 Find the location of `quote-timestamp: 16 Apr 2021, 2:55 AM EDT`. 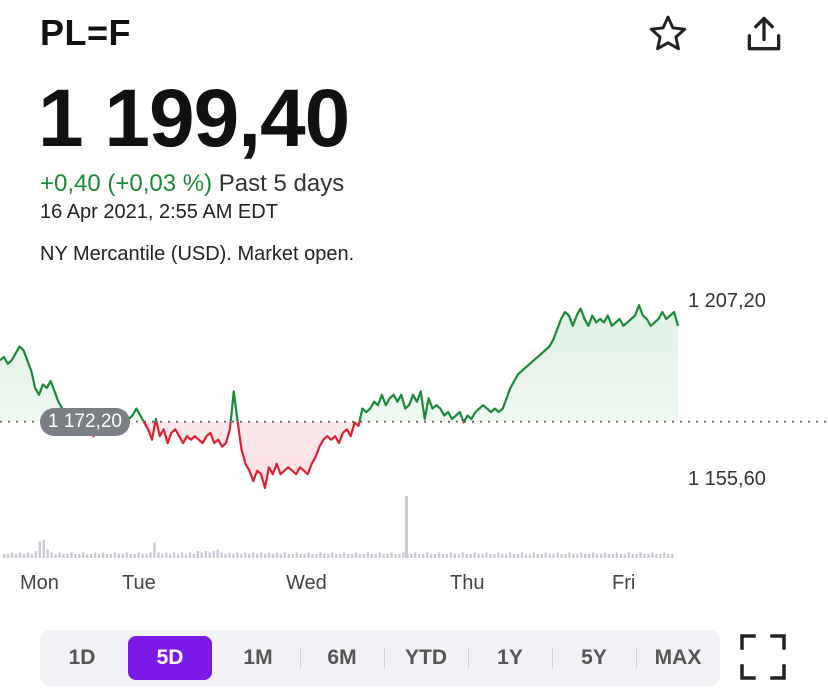

quote-timestamp: 16 Apr 2021, 2:55 AM EDT is located at coordinates (159, 212).